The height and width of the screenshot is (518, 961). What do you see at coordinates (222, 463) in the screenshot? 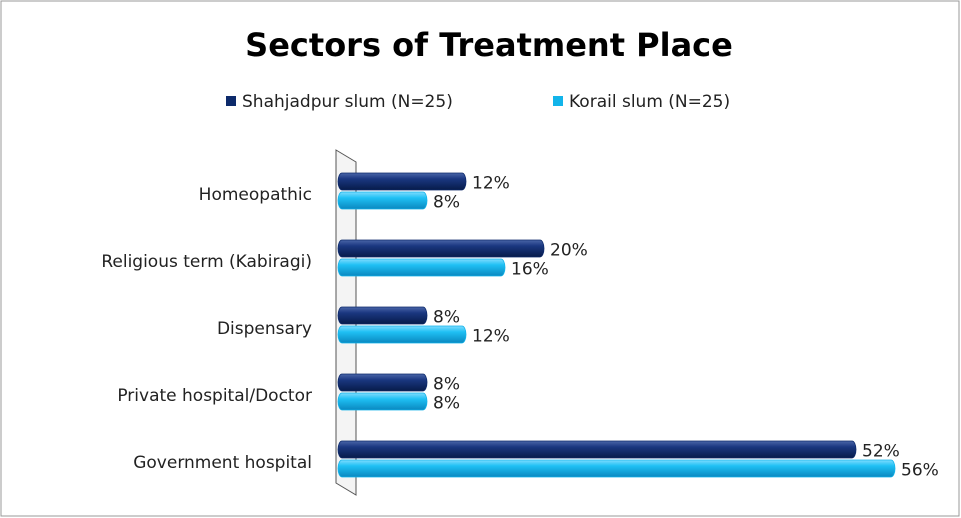
I see `y-tick-label: Government hospital` at bounding box center [222, 463].